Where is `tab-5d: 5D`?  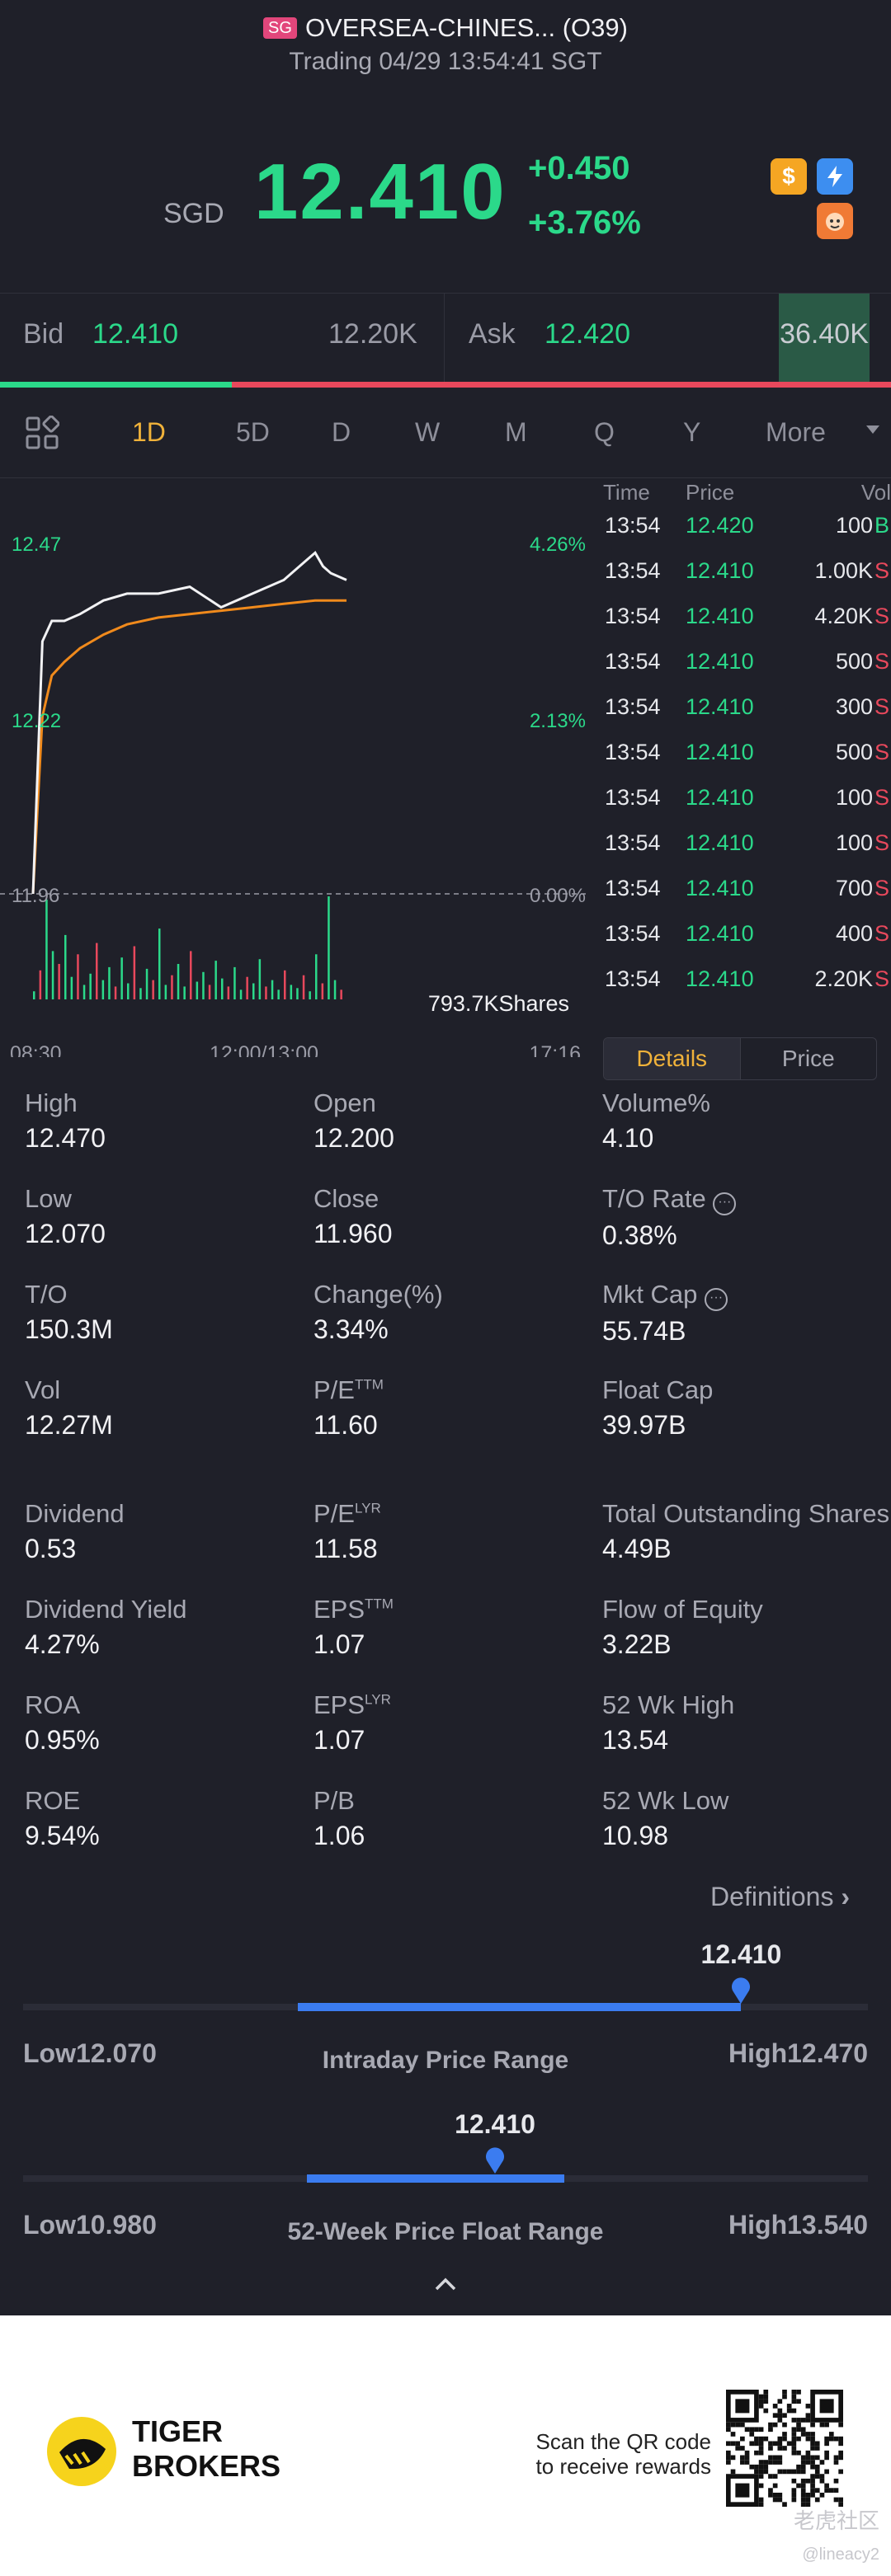
tab-5d: 5D is located at coordinates (253, 432).